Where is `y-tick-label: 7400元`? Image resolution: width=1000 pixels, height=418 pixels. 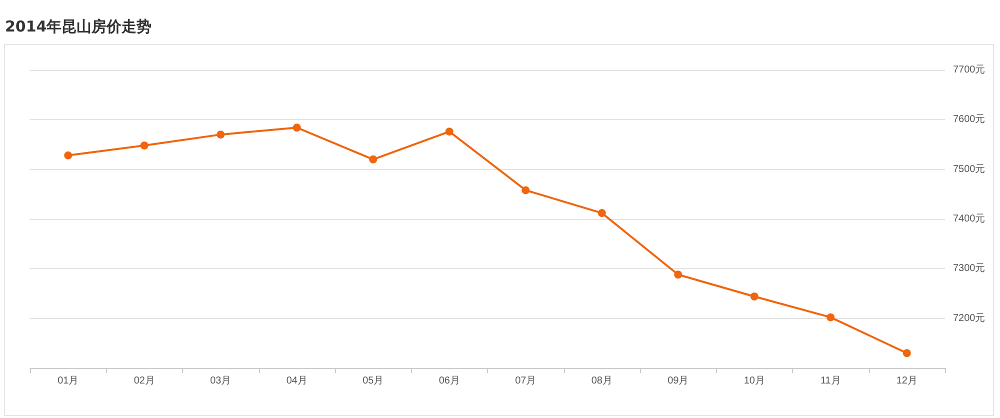 y-tick-label: 7400元 is located at coordinates (969, 219).